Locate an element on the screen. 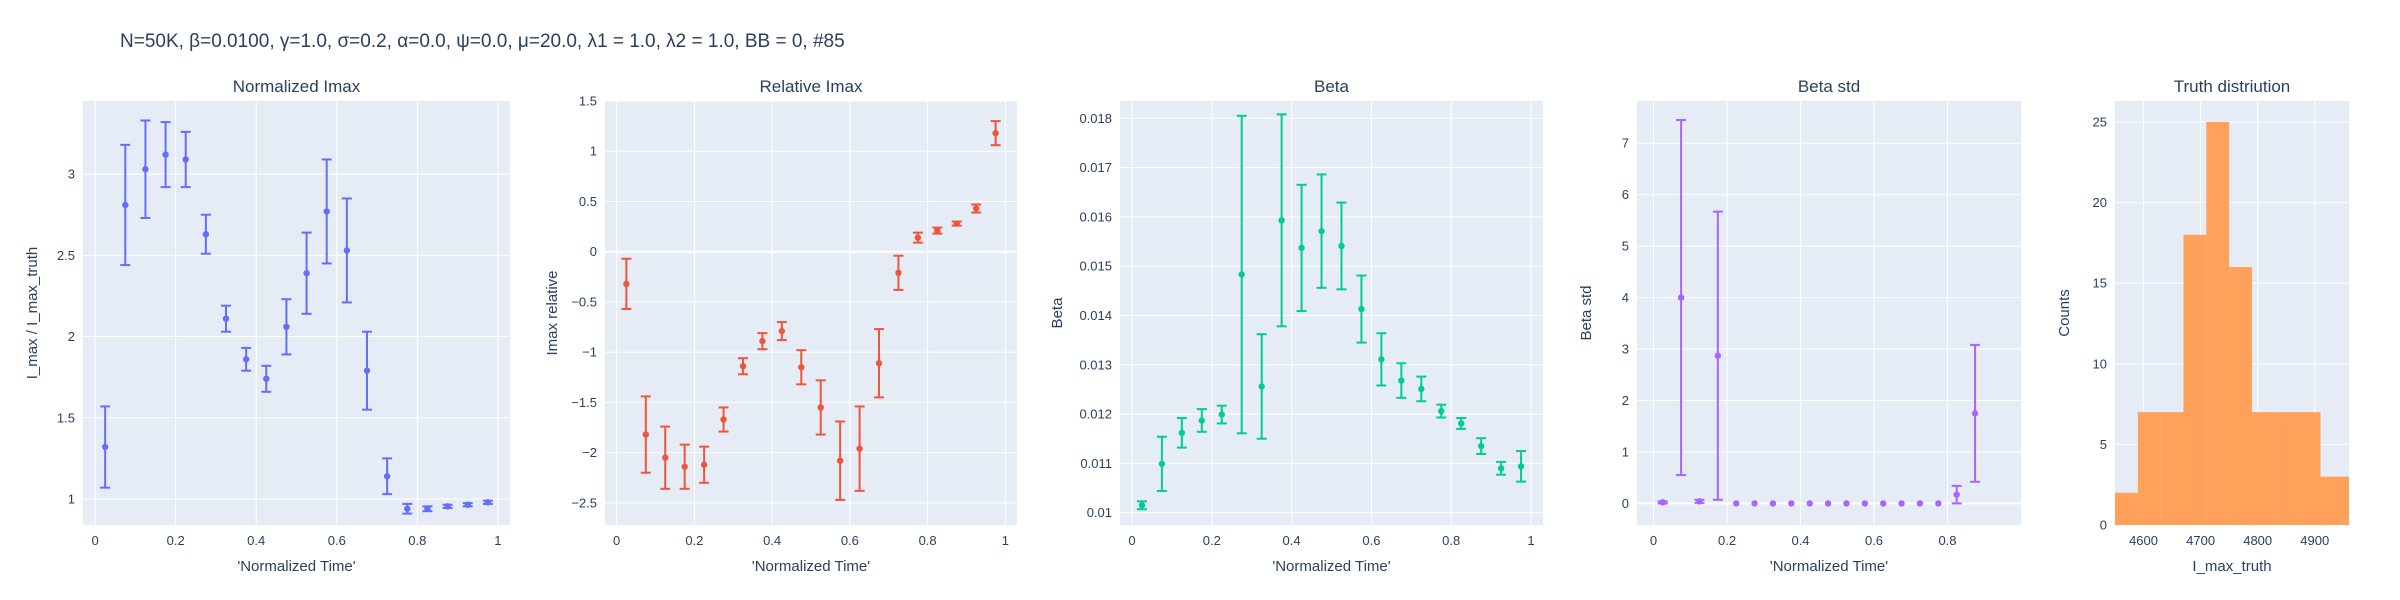 The width and height of the screenshot is (2400, 600). plot-area is located at coordinates (296, 313).